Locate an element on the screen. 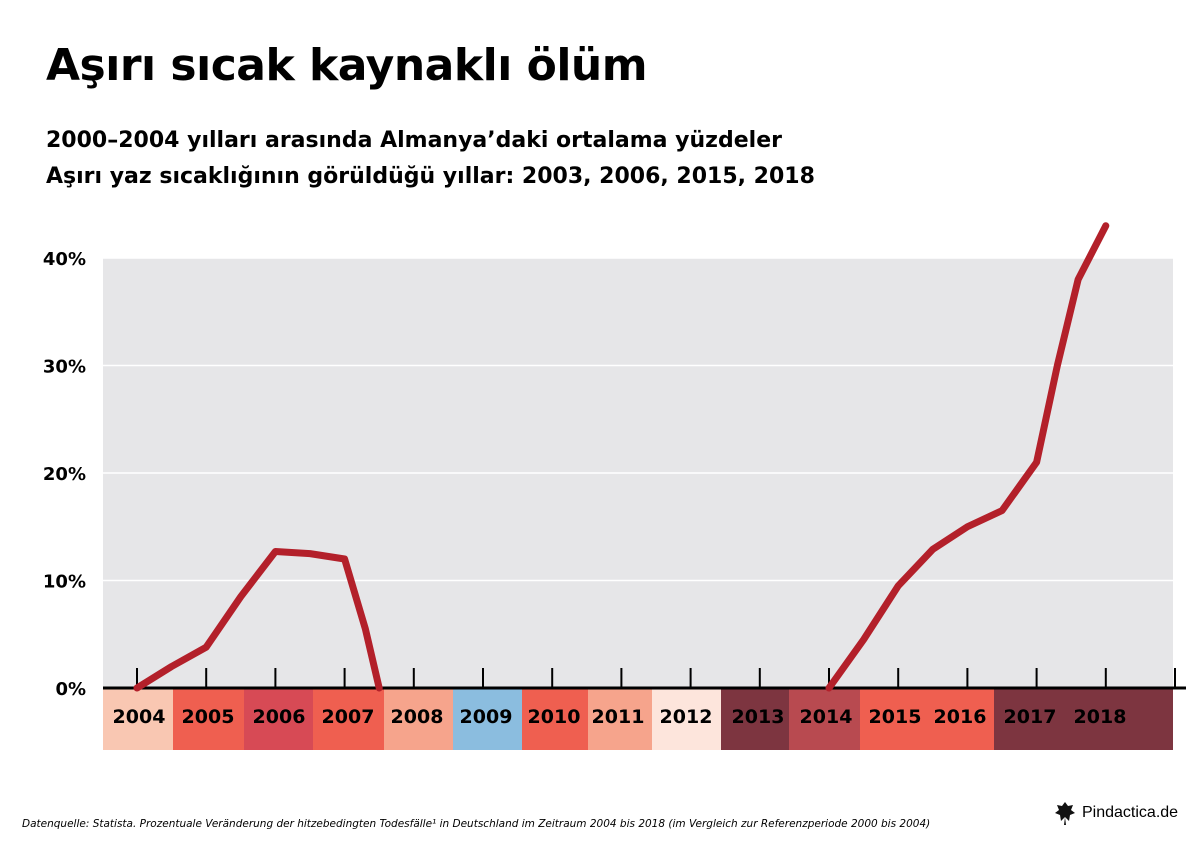  y-tick-label: 40% is located at coordinates (64, 259).